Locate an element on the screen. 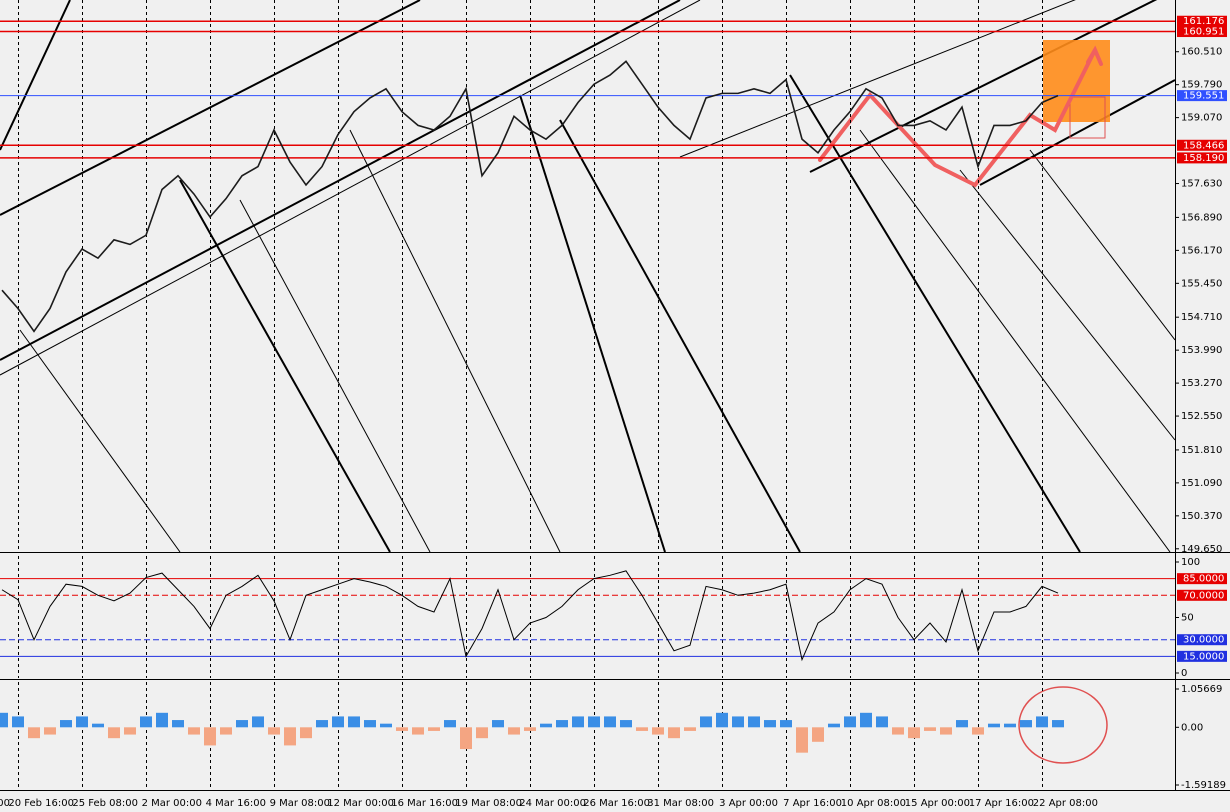  x-tick-label: 4 Mar 16:00 is located at coordinates (236, 803).